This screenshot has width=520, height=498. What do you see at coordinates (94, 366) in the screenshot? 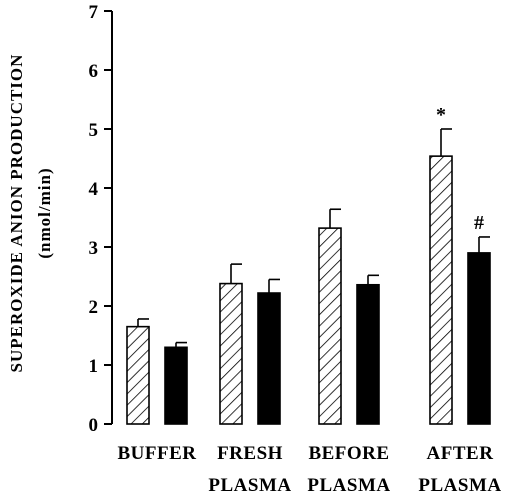
I see `y-tick-label: 1` at bounding box center [94, 366].